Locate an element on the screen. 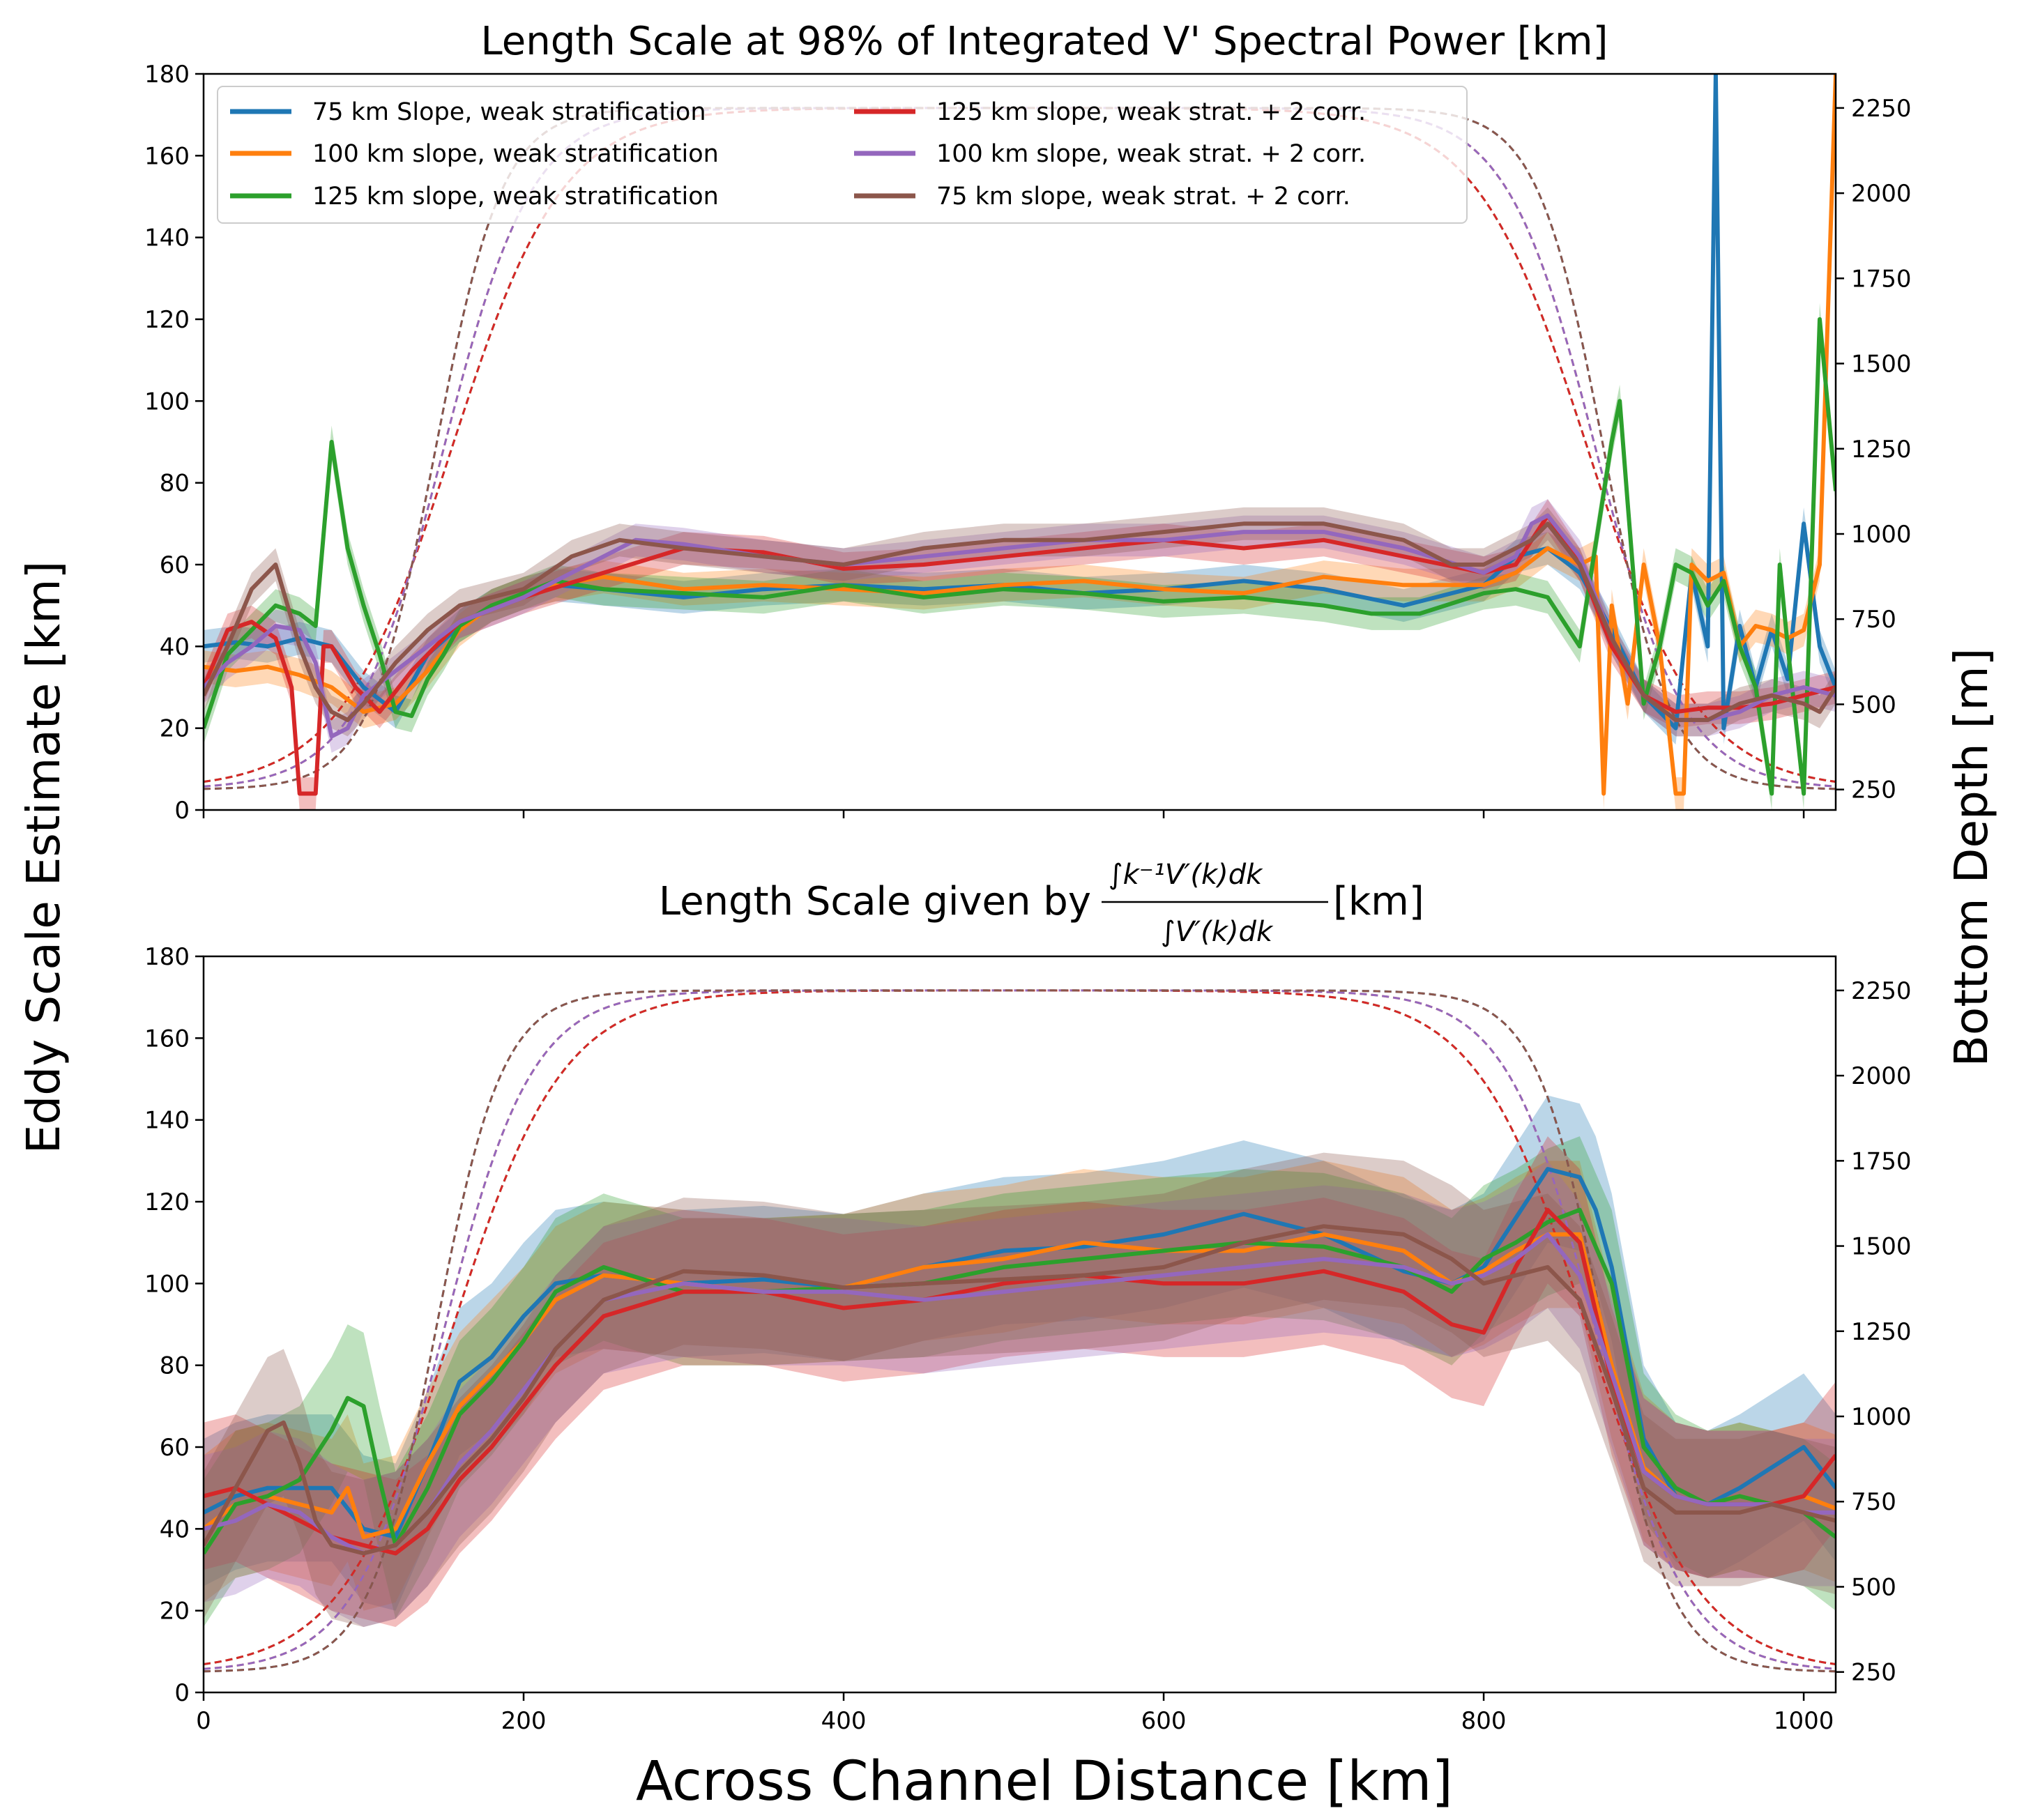 This screenshot has height=1820, width=2017. legend-entry: 125 km slope, weak stratification is located at coordinates (474, 197).